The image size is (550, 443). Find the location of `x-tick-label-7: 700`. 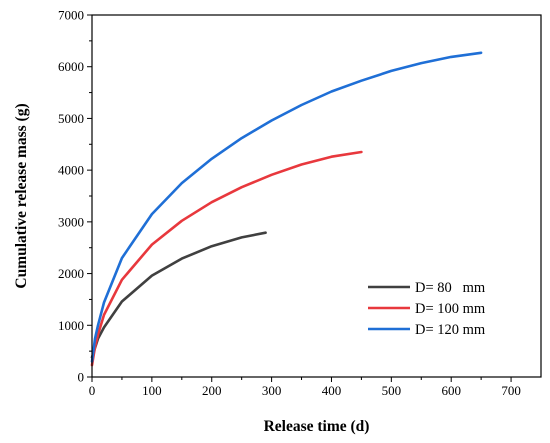

x-tick-label-7: 700 is located at coordinates (511, 390).